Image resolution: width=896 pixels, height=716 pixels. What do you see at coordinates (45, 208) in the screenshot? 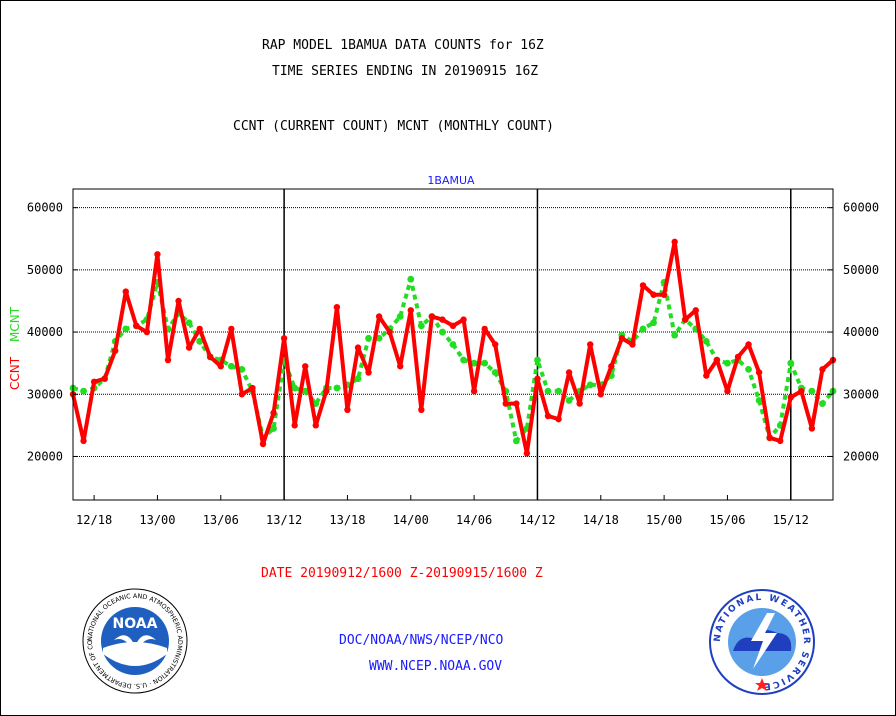
I see `y-tick-label-left: 60000` at bounding box center [45, 208].